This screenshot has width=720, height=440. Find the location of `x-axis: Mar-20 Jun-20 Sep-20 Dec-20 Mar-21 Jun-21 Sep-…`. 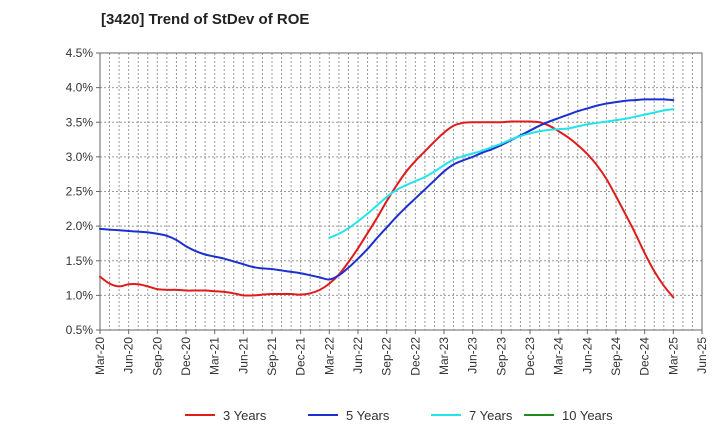

x-axis: Mar-20 Jun-20 Sep-20 Dec-20 Mar-21 Jun-21 Sep-… is located at coordinates (401, 353).